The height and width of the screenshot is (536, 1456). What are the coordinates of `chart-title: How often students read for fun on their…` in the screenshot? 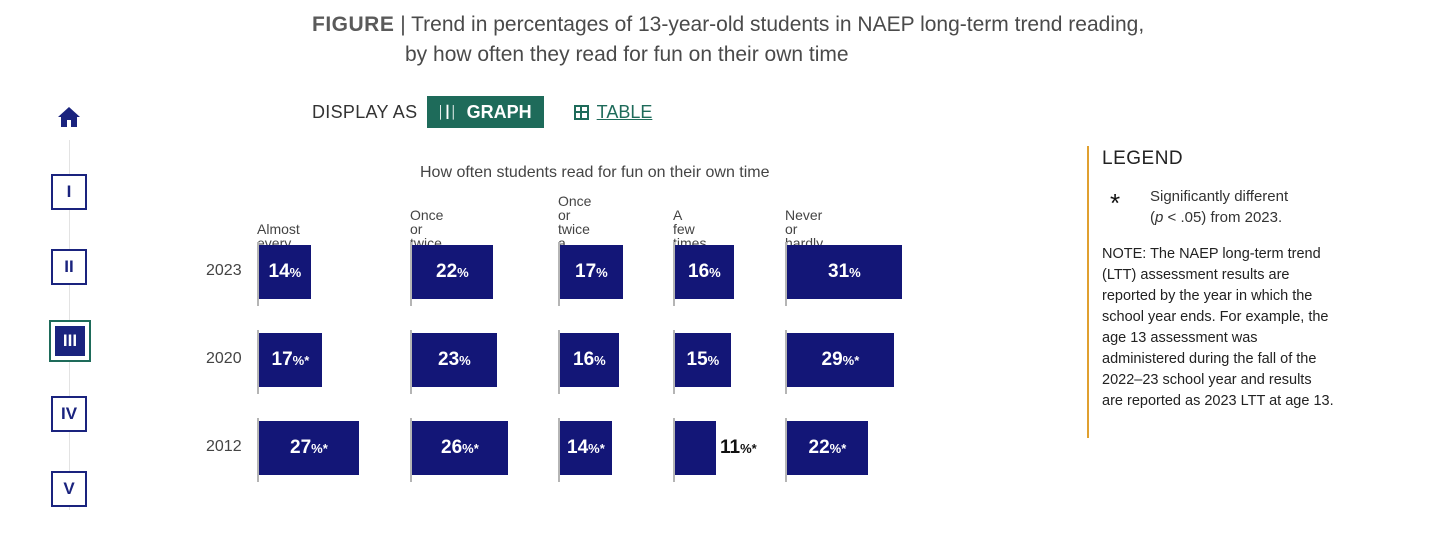 It's located at (595, 172).